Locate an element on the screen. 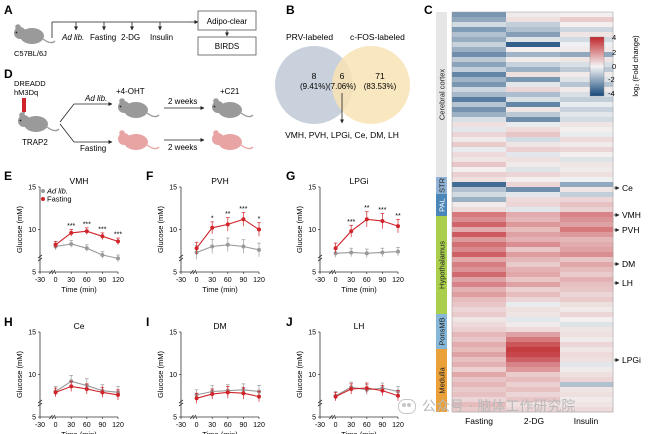 This screenshot has width=650, height=434. significance-mark: ** is located at coordinates (367, 208).